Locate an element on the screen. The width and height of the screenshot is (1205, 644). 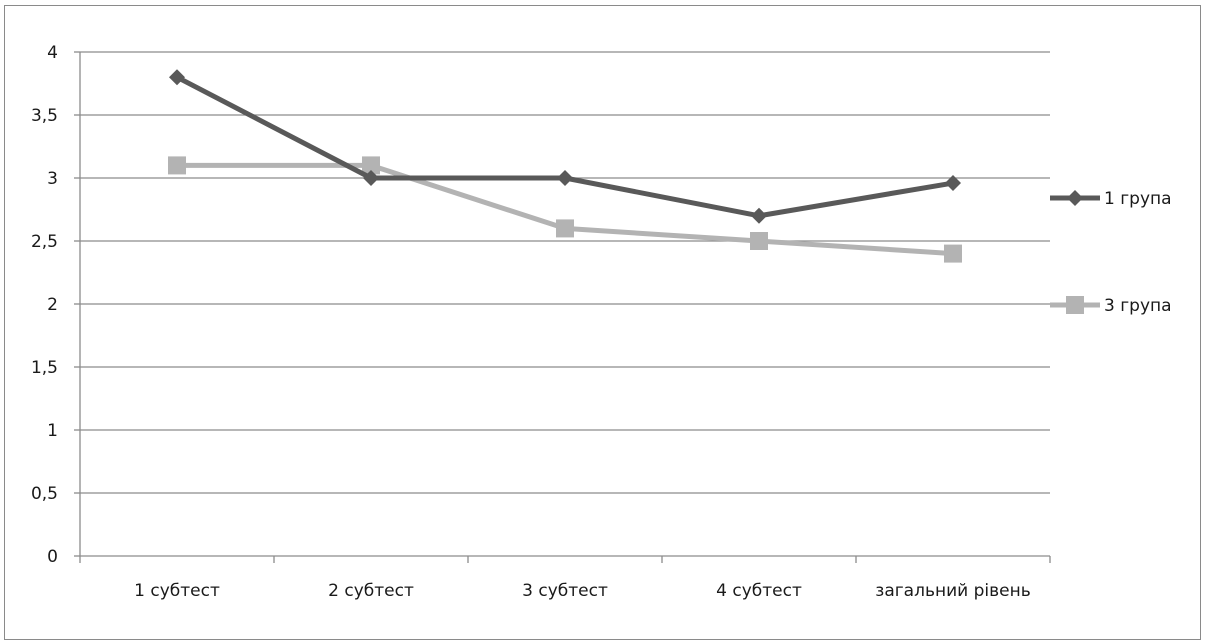
y-tick-label: 2,5 is located at coordinates (44, 242).